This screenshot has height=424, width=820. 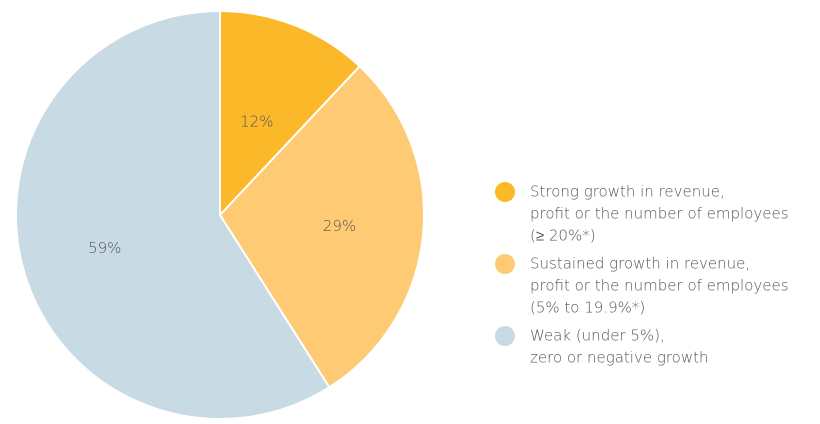 I want to click on legend-label: (≥ 20%*), so click(x=563, y=236).